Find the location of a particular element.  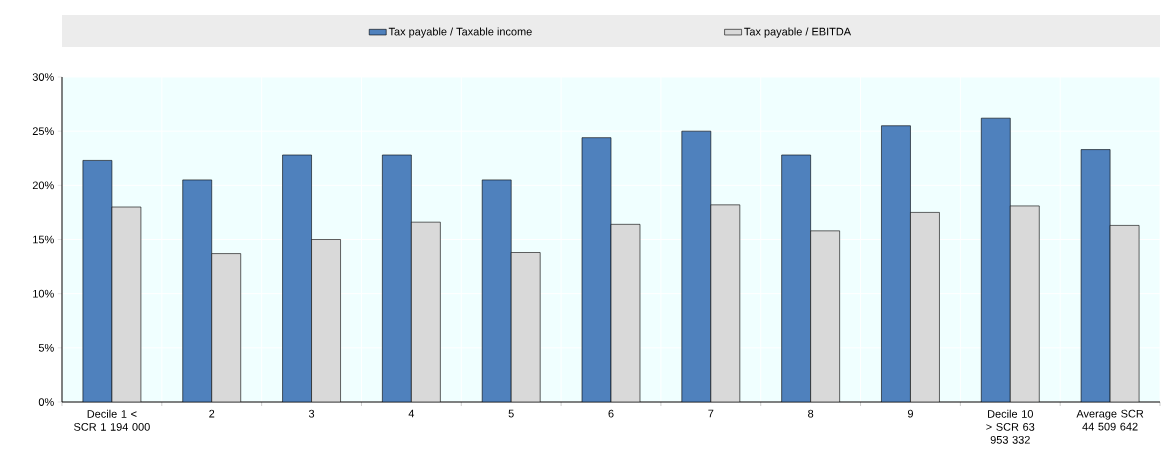

y-tick-label: 30% is located at coordinates (43, 77).